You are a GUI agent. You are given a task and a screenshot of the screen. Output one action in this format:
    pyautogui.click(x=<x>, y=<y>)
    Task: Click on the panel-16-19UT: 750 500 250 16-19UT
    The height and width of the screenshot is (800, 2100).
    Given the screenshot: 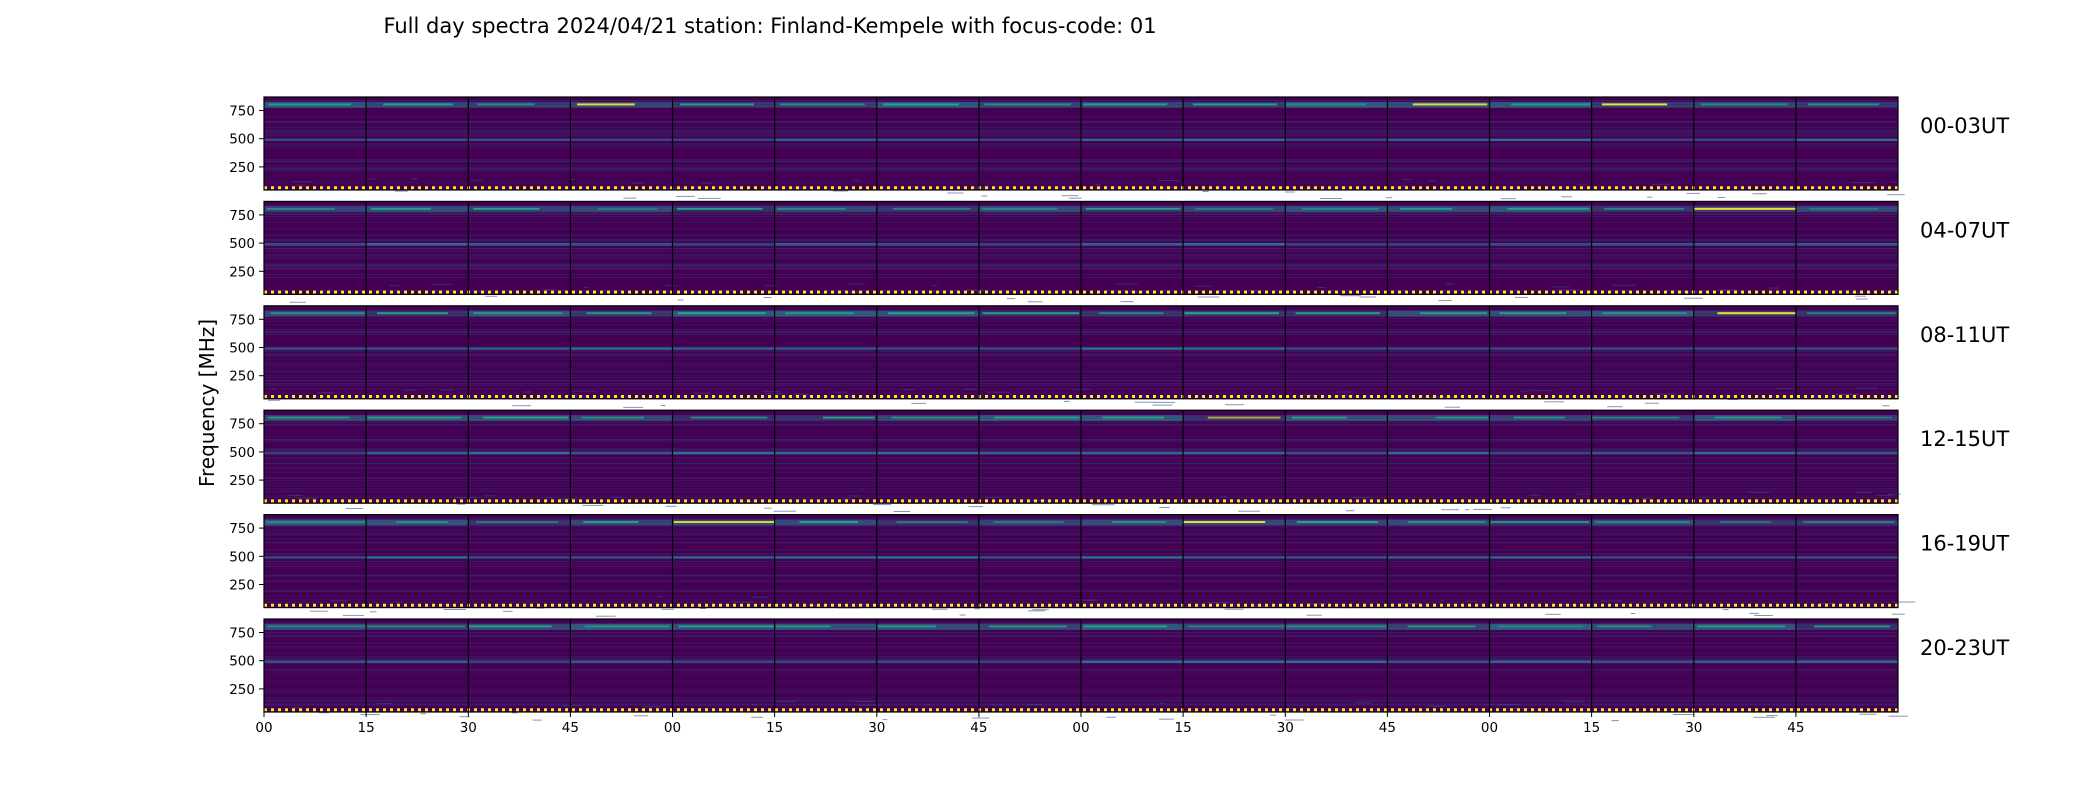 What is the action you would take?
    pyautogui.click(x=1119, y=565)
    